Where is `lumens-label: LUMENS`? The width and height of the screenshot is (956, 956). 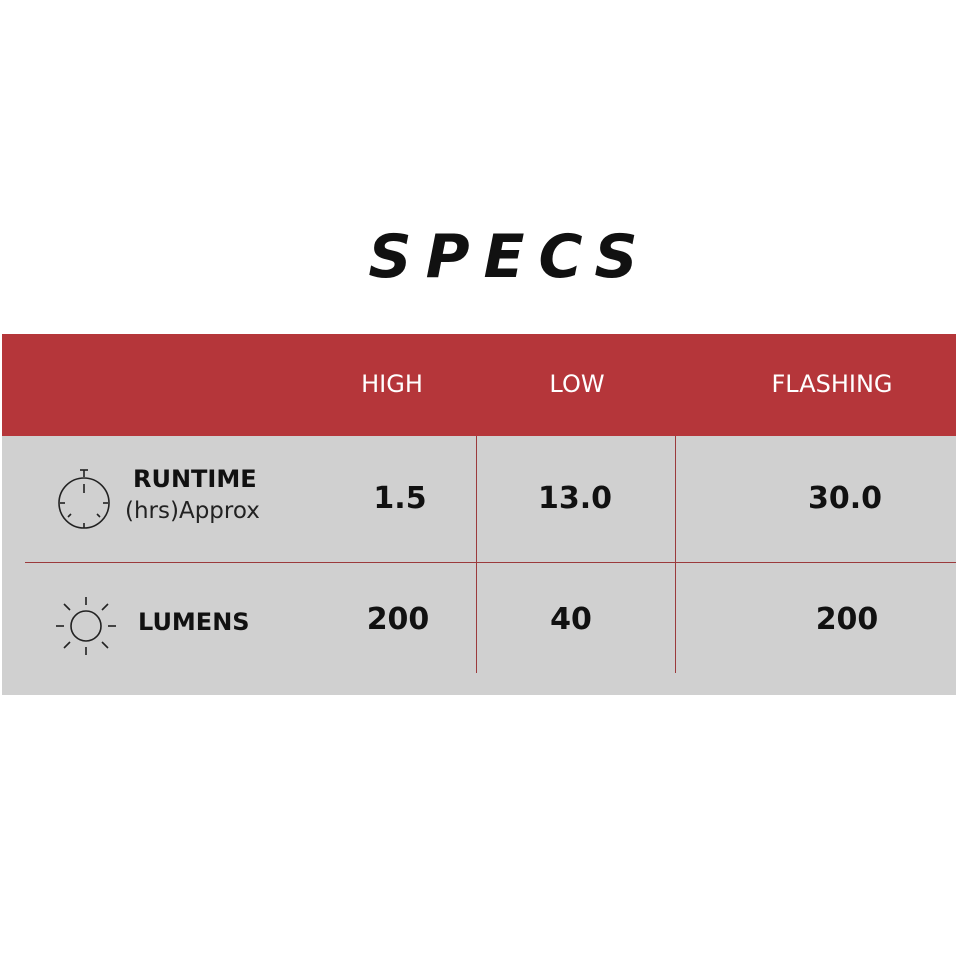
lumens-label: LUMENS is located at coordinates (194, 622).